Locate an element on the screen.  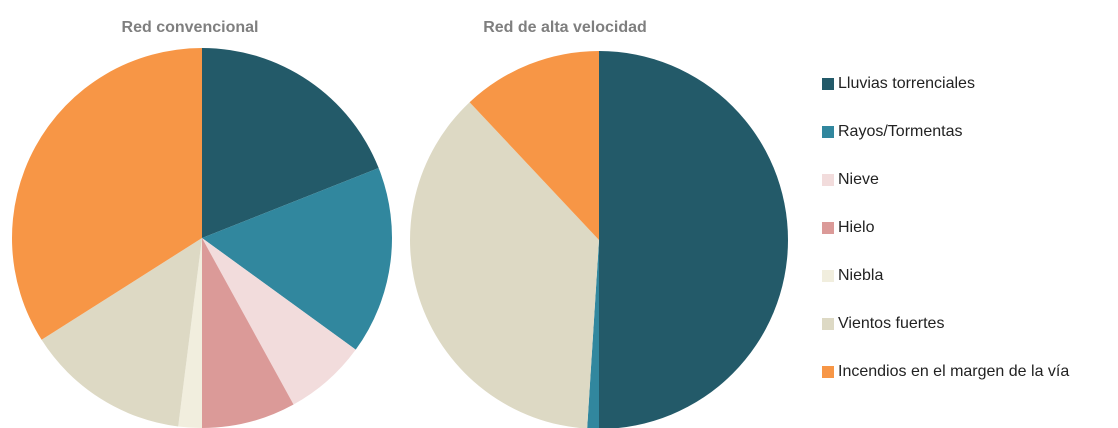
legend-label: Rayos/Tormentas is located at coordinates (900, 131).